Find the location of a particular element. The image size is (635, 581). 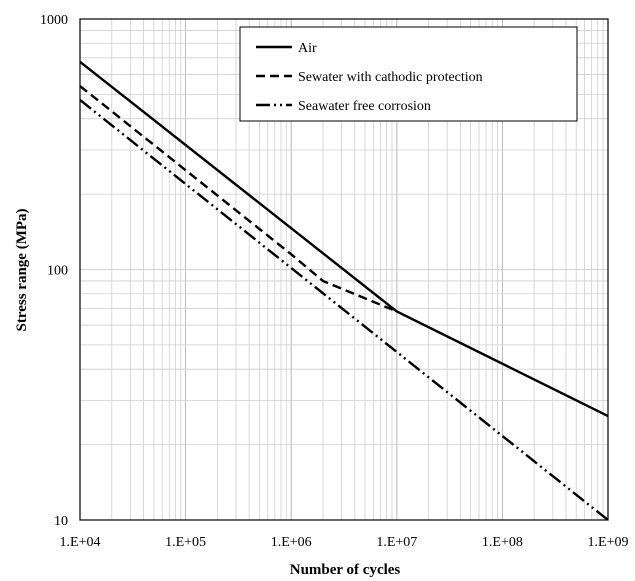

y-axis-label: Stress range (MPa) is located at coordinates (22, 269).